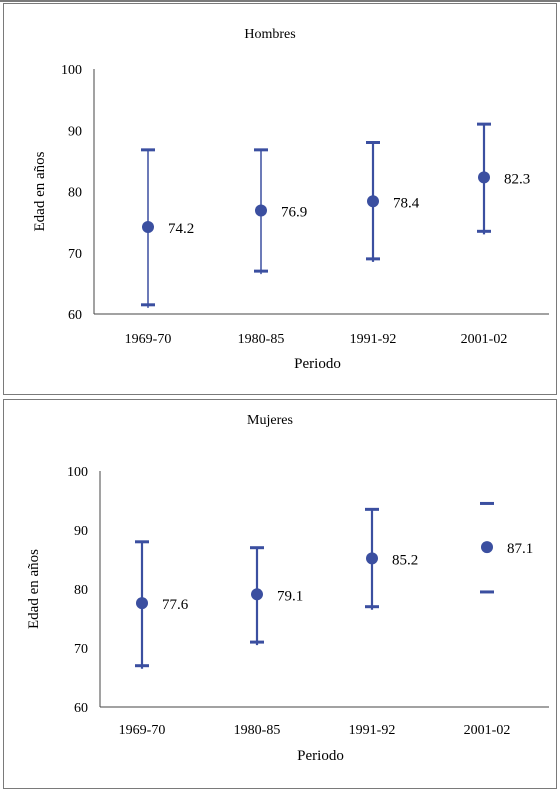 The height and width of the screenshot is (793, 560). What do you see at coordinates (405, 560) in the screenshot?
I see `data-value-label: 85.2` at bounding box center [405, 560].